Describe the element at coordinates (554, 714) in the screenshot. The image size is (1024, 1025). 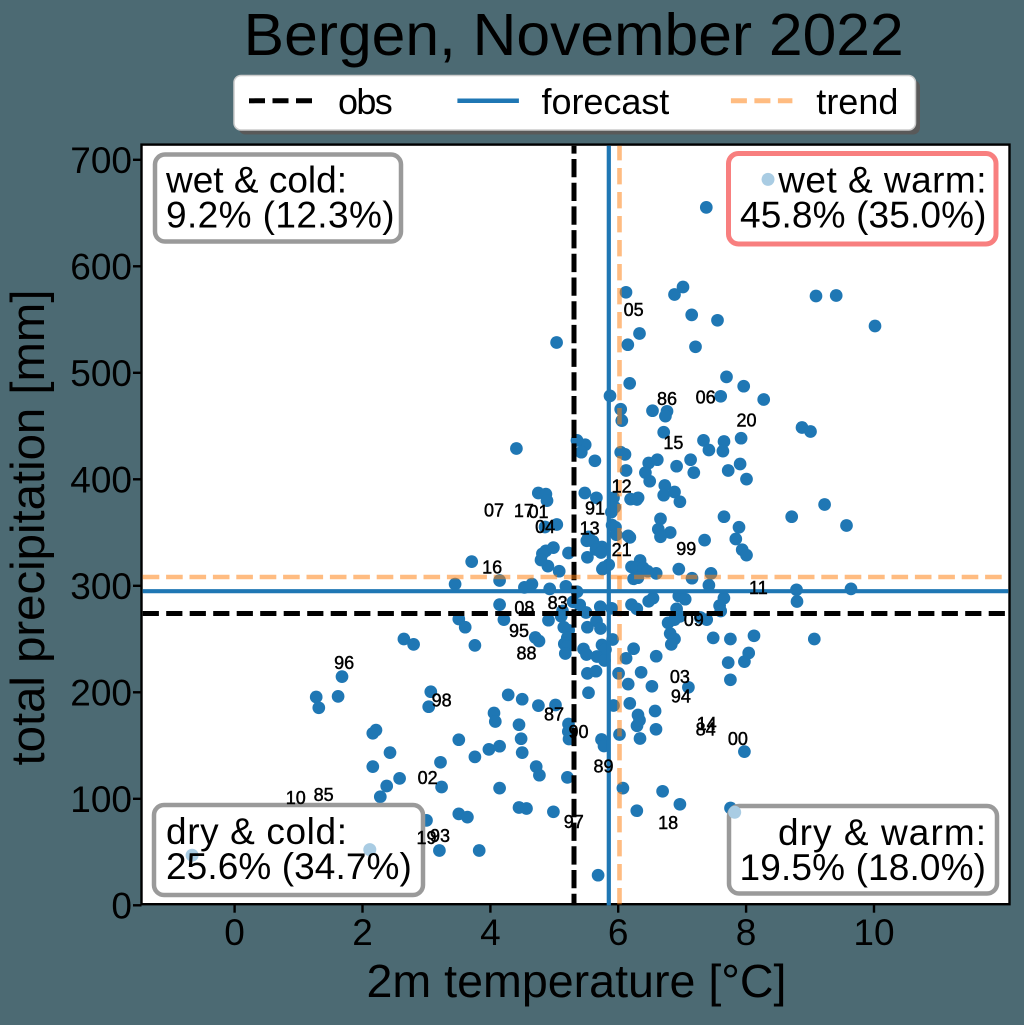
I see `svg-text: 87` at that location.